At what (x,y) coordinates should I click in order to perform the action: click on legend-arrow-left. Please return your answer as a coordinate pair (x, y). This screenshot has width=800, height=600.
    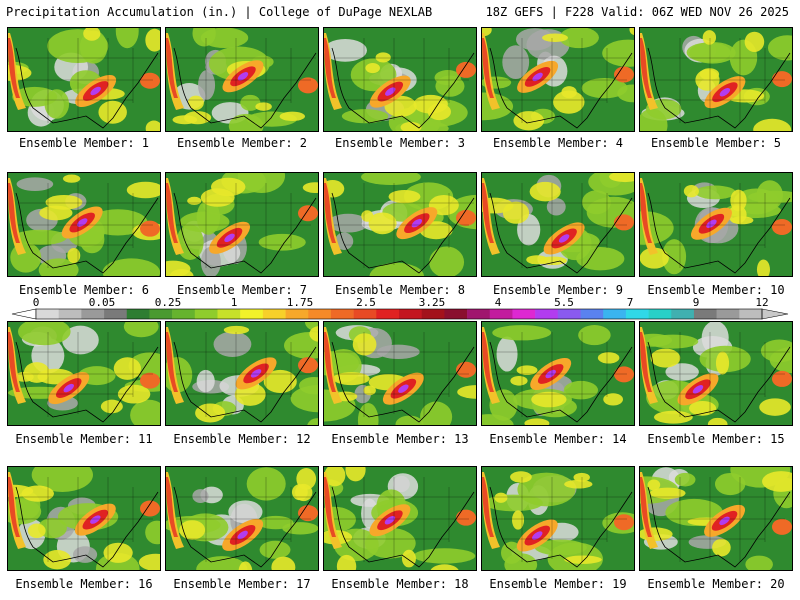
    Looking at the image, I should click on (24, 314).